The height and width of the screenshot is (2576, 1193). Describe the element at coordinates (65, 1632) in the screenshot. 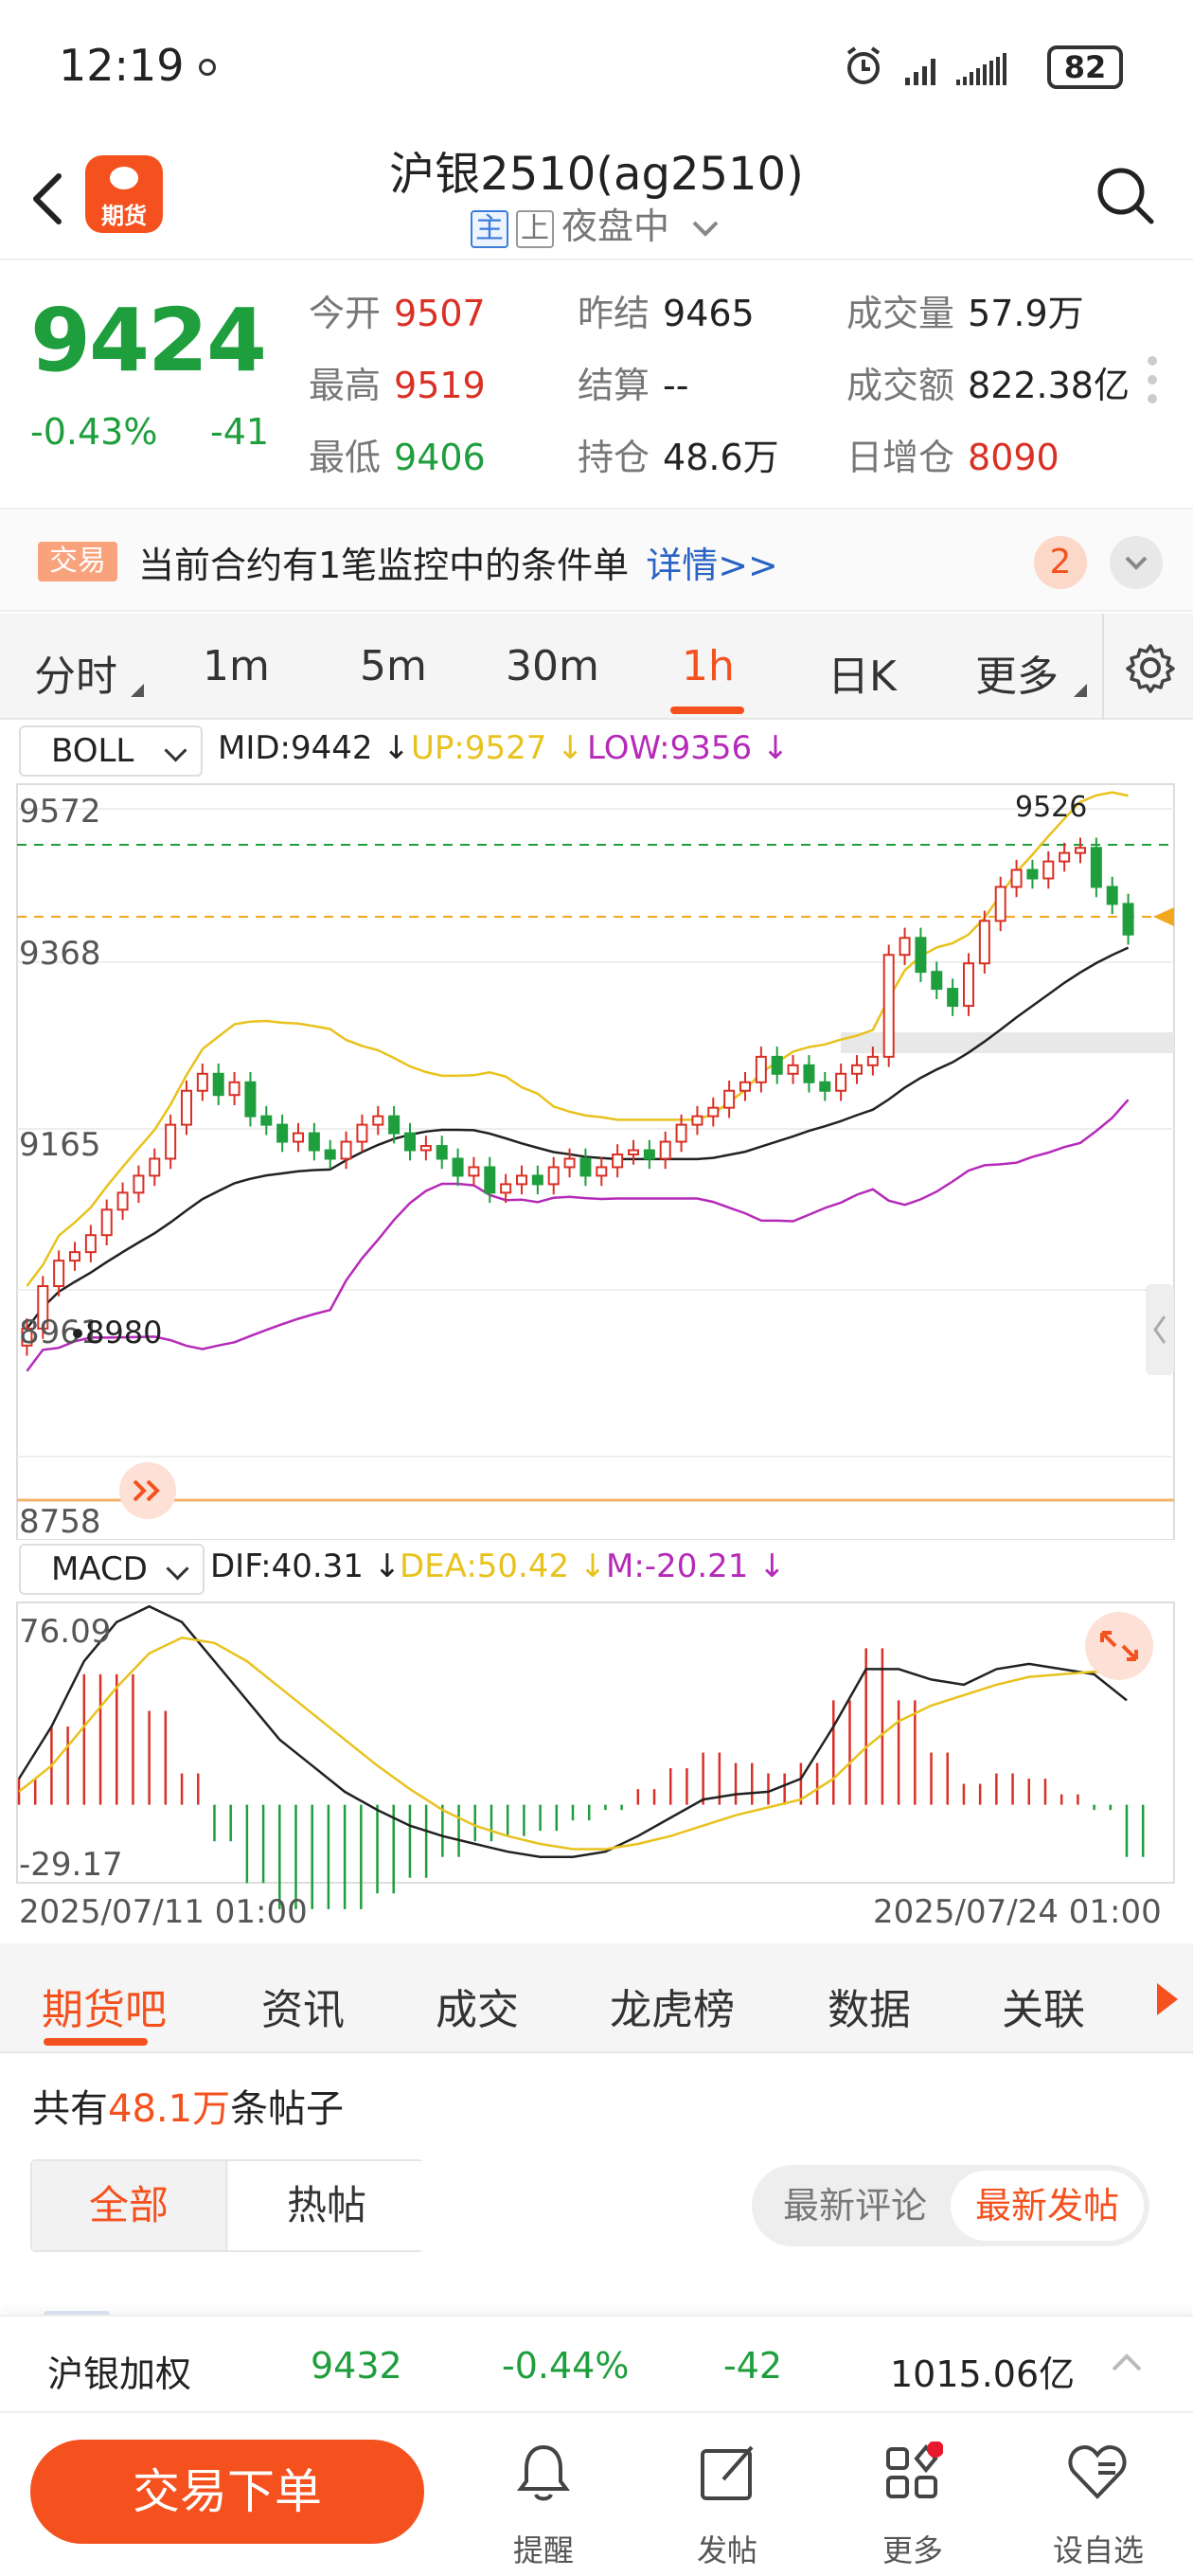

I see `macd-max-label: 76.09` at that location.